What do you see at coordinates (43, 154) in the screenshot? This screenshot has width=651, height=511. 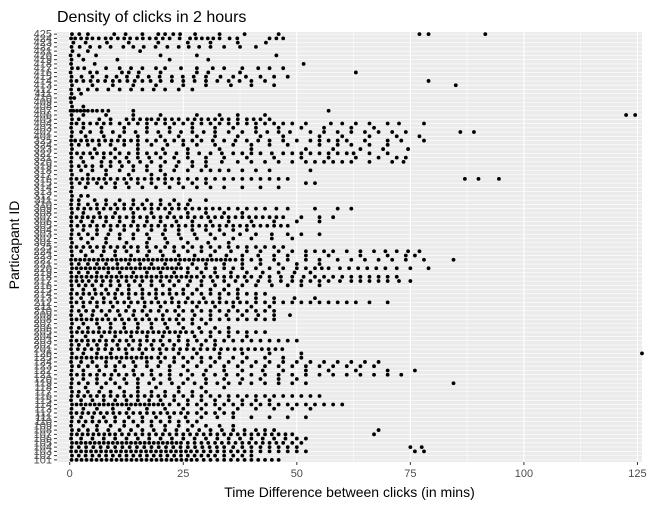 I see `y-tick-label: 322` at bounding box center [43, 154].